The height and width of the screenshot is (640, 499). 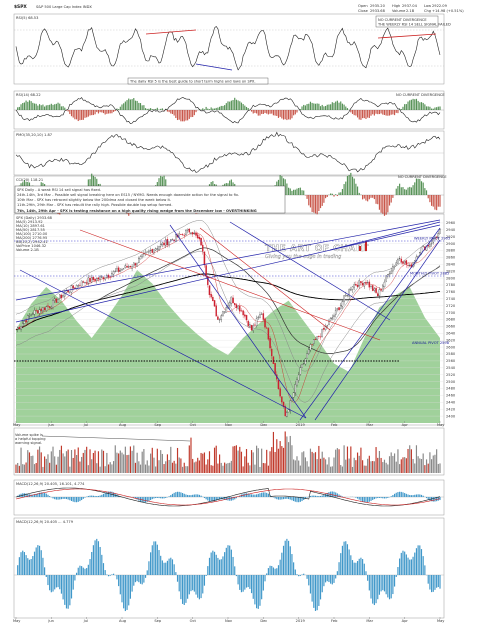 What do you see at coordinates (29, 435) in the screenshot?
I see `volume-note-line1: Volume spike is` at bounding box center [29, 435].